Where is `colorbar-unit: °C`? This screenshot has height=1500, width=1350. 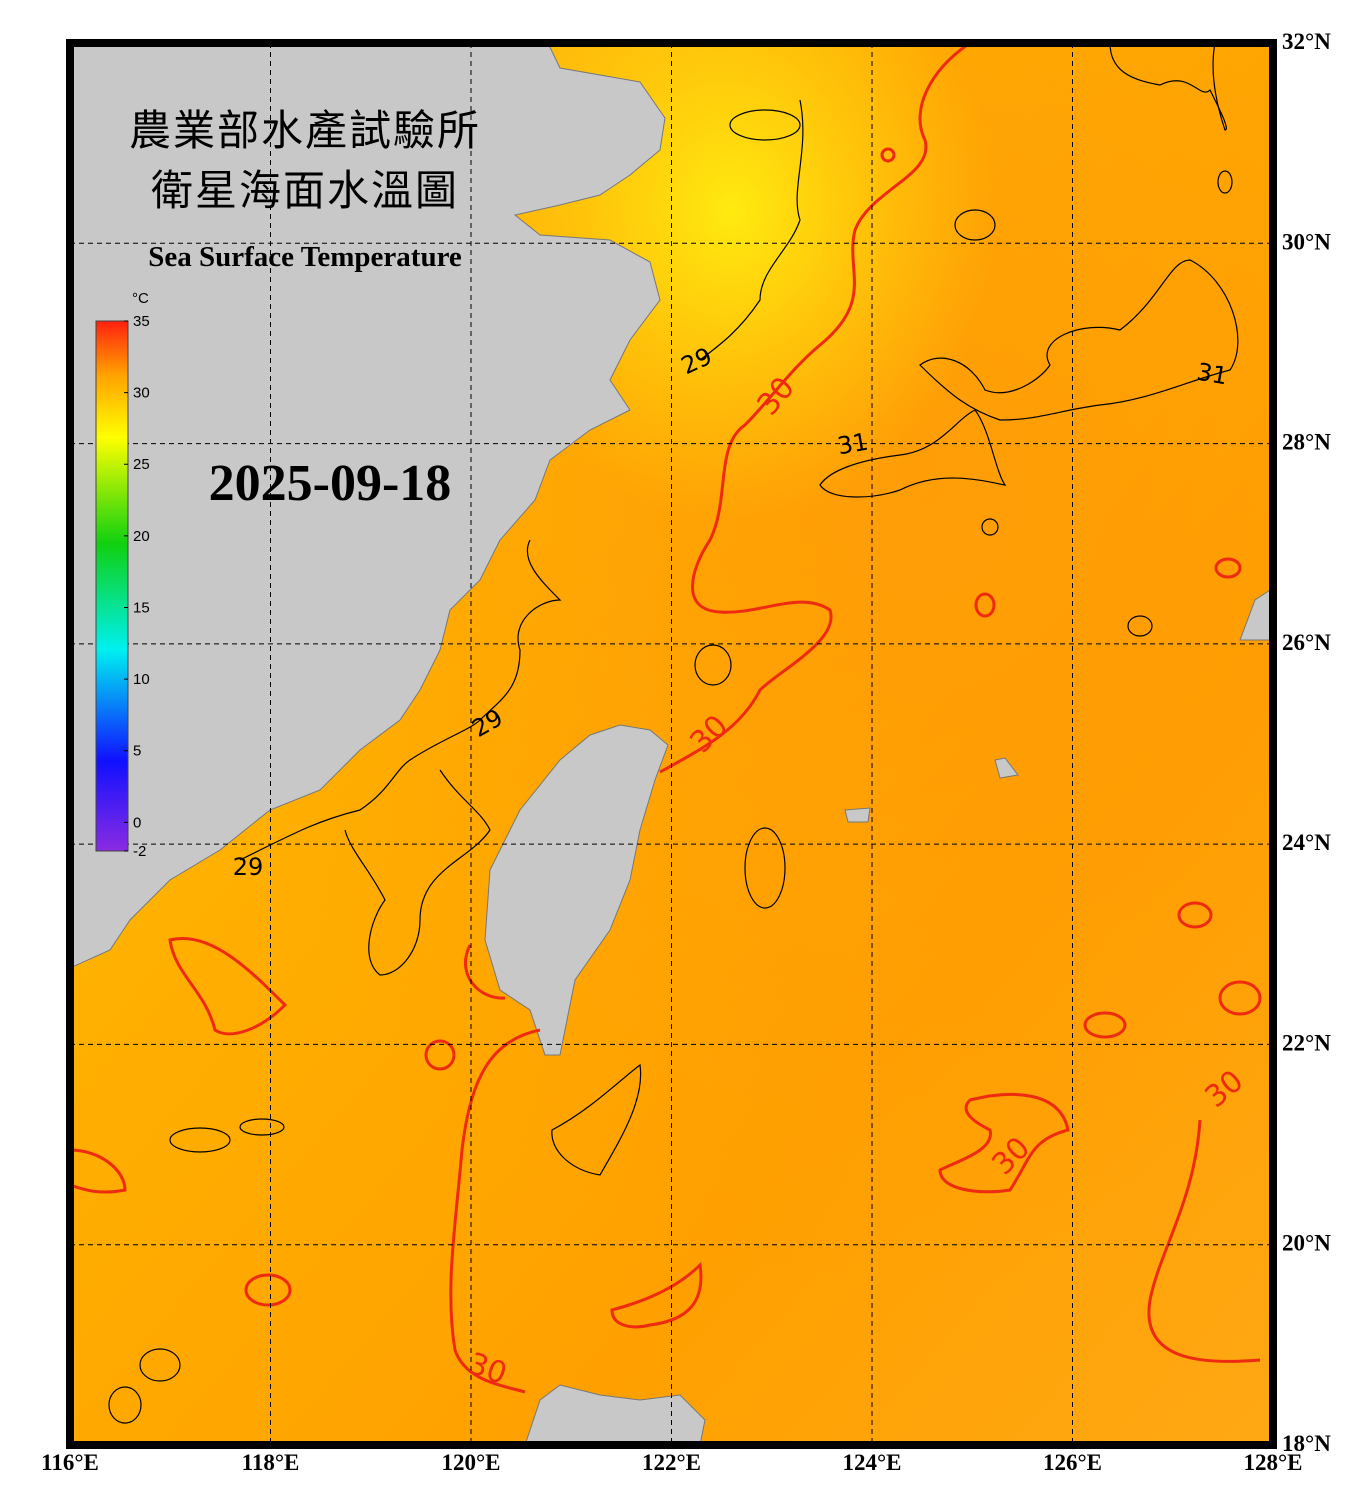 colorbar-unit: °C is located at coordinates (140, 298).